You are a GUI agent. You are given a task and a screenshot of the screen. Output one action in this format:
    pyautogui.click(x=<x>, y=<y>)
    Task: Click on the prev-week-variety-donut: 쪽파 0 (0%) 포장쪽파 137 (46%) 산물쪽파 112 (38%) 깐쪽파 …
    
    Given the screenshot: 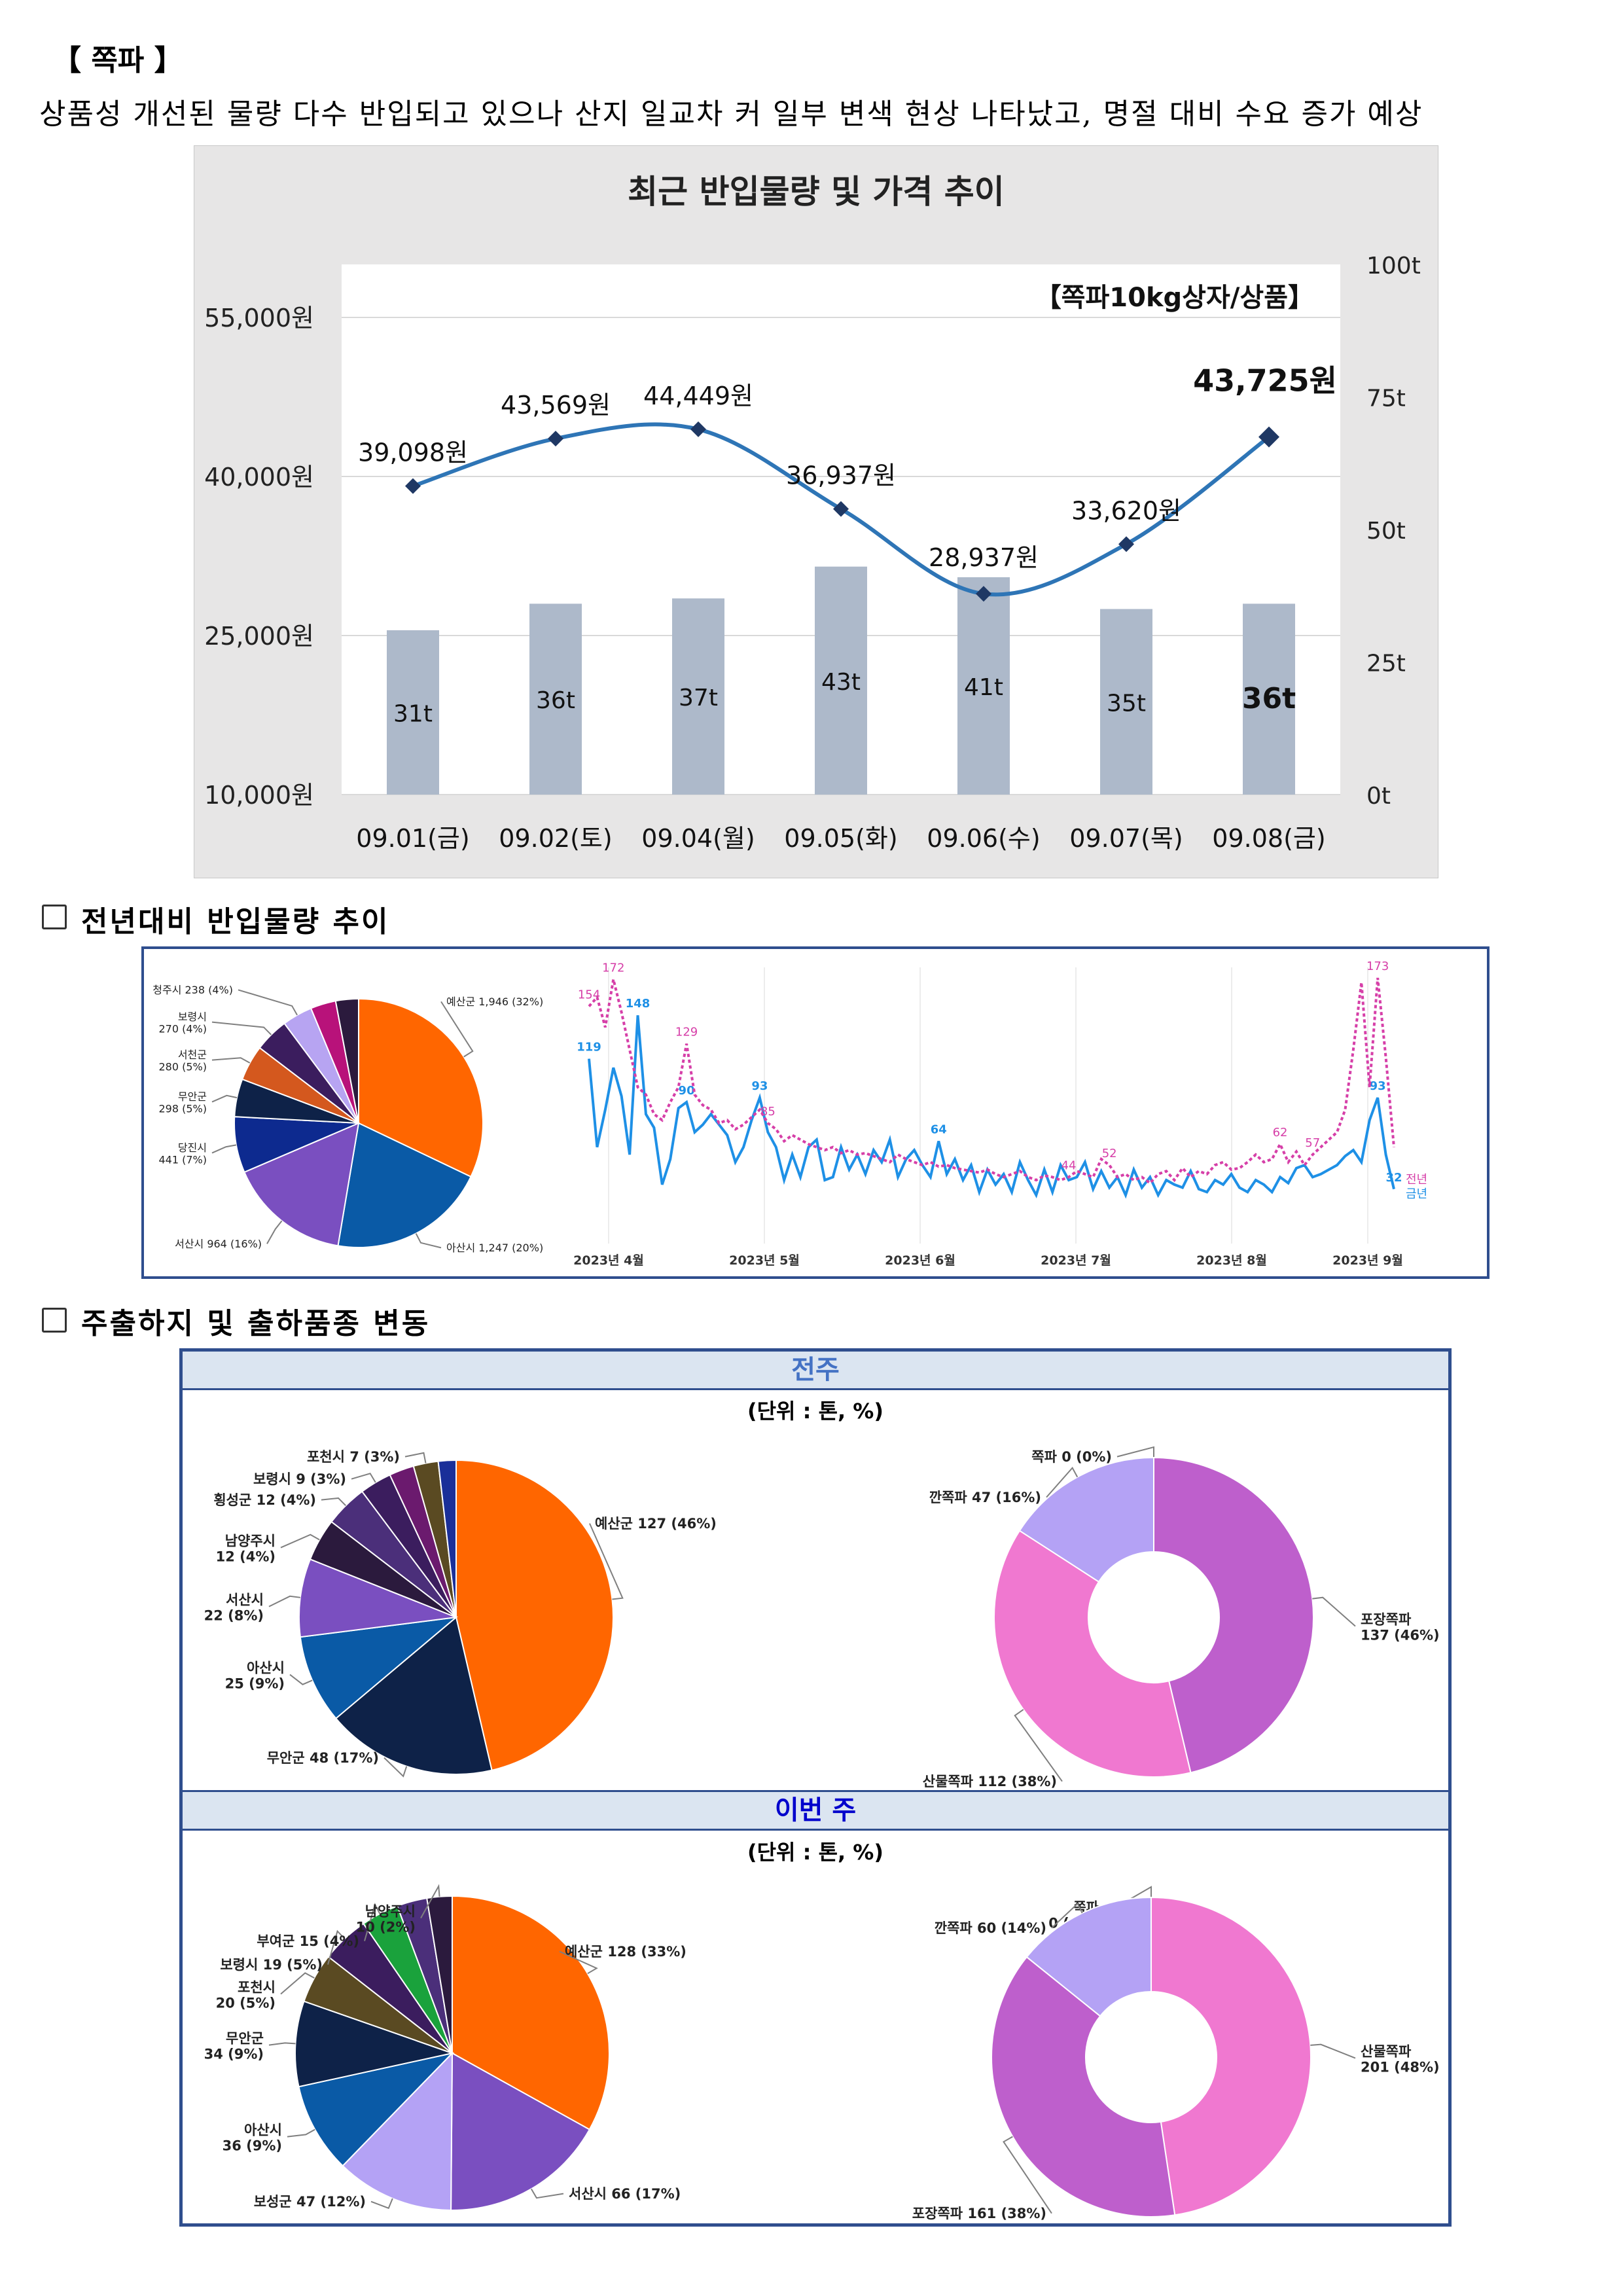 What is the action you would take?
    pyautogui.click(x=1181, y=1617)
    